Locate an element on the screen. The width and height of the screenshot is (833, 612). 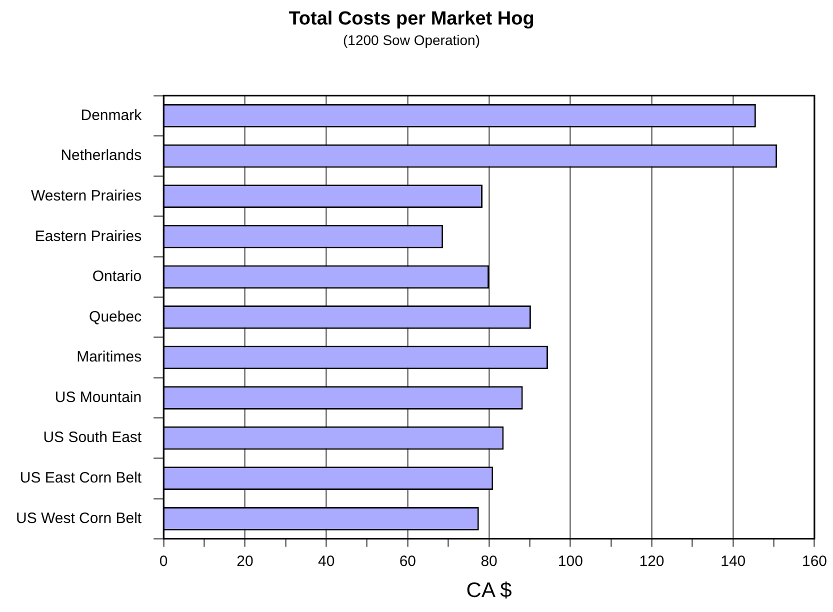
y-tick-label: US South East is located at coordinates (92, 437).